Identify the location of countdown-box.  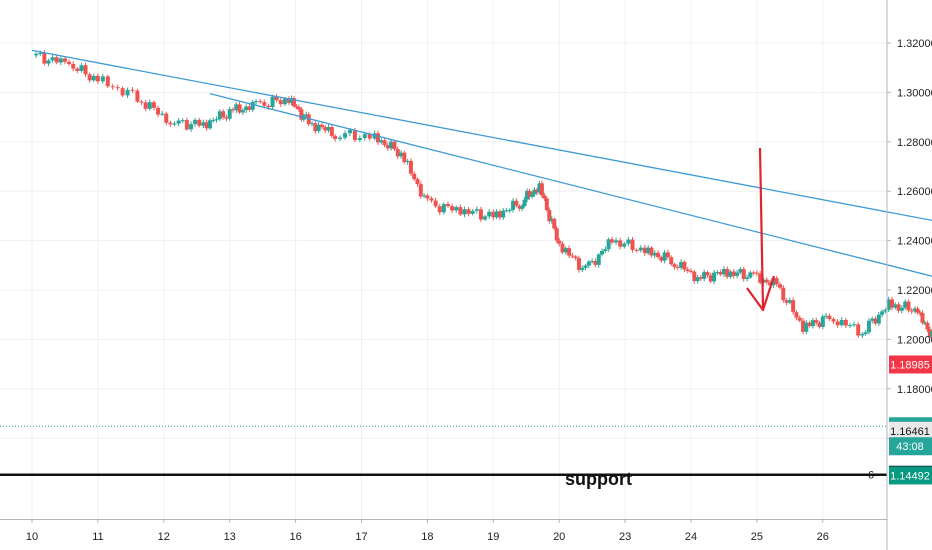
(910, 446).